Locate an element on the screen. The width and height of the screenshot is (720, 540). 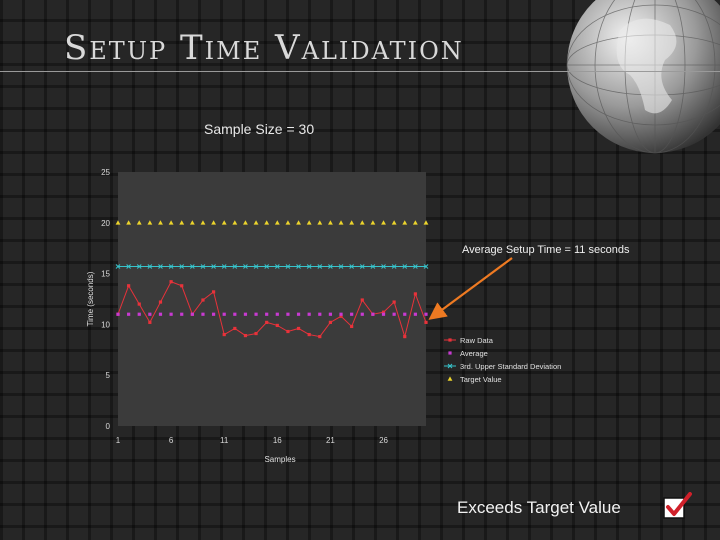
y-tick-label: 0 is located at coordinates (108, 426).